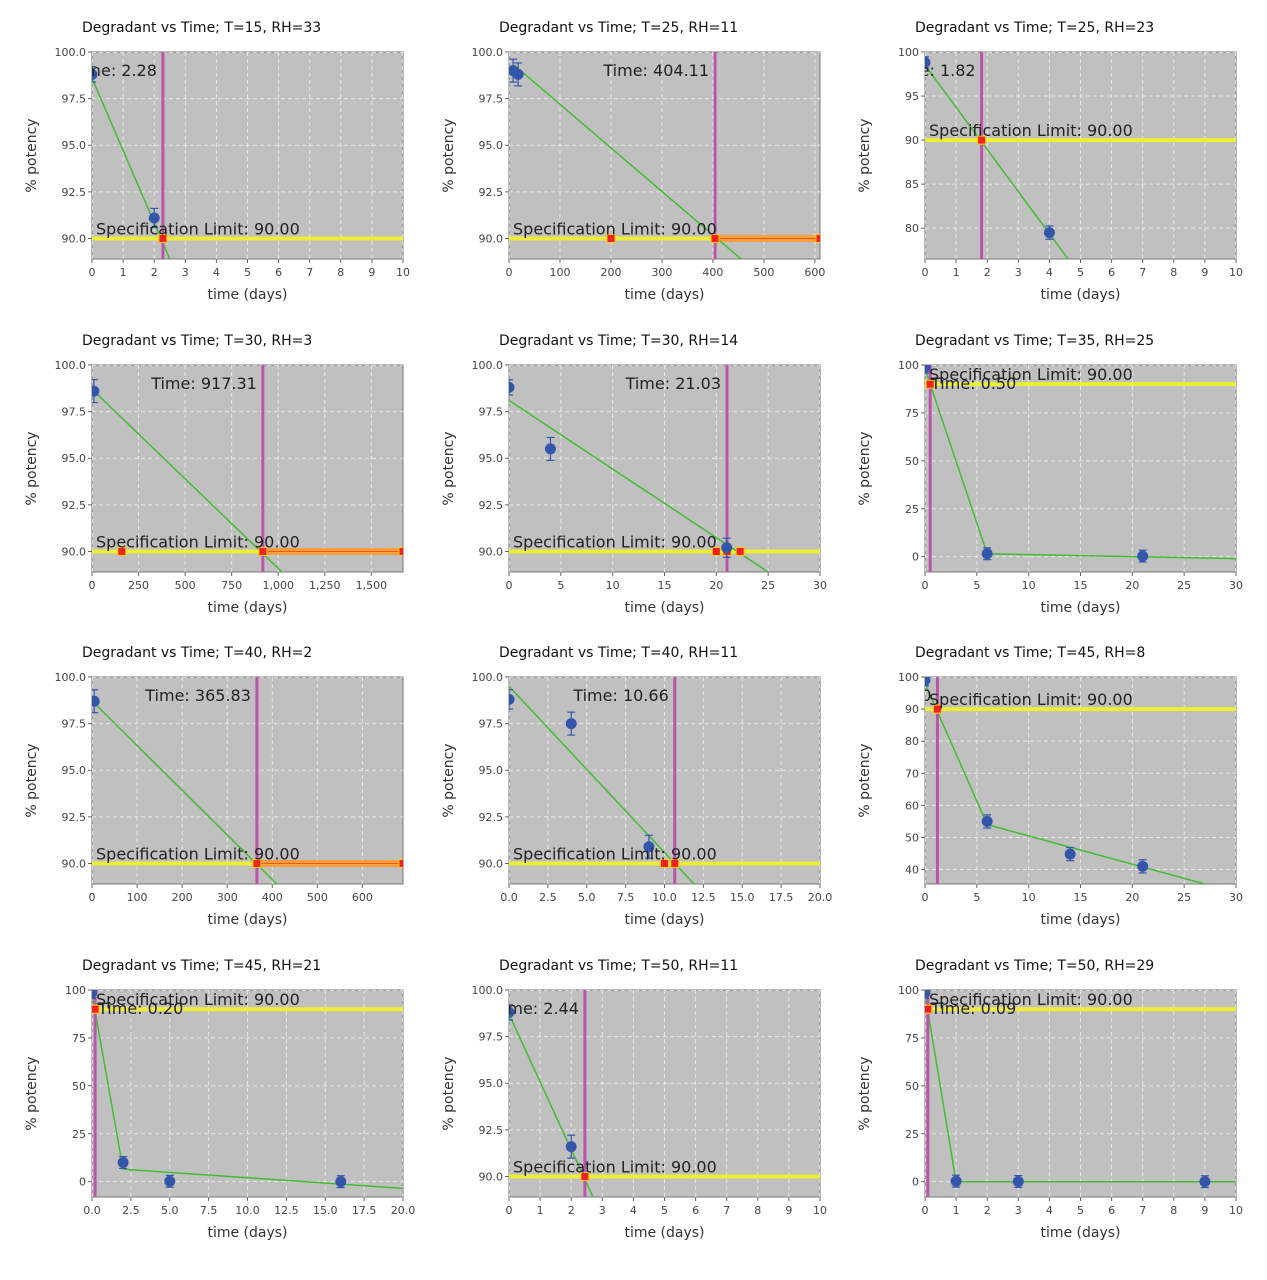 The height and width of the screenshot is (1280, 1267). I want to click on y-tick-label: 25, so click(912, 509).